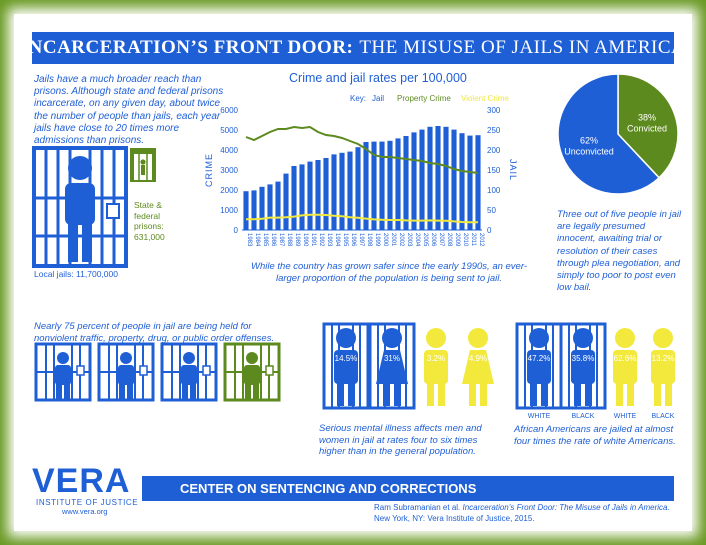  What do you see at coordinates (433, 240) in the screenshot?
I see `year-tick-label: 2006` at bounding box center [433, 240].